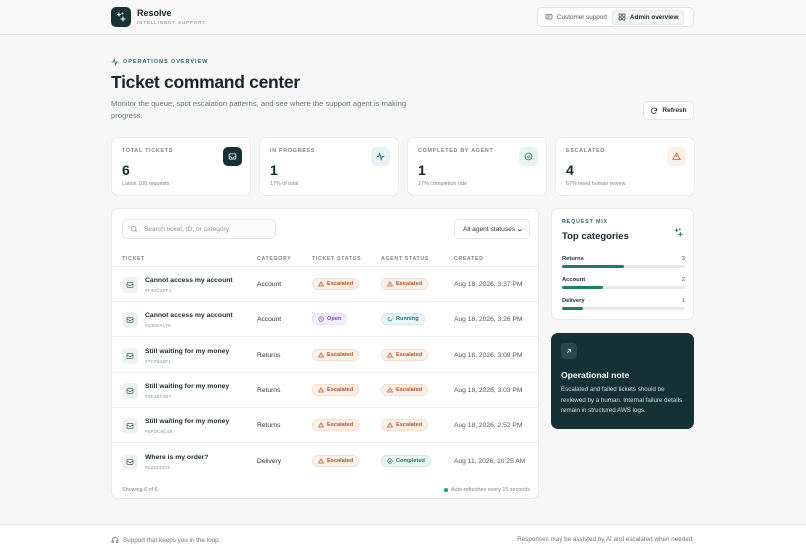  Describe the element at coordinates (585, 151) in the screenshot. I see `stat-label: ESCALATED` at that location.